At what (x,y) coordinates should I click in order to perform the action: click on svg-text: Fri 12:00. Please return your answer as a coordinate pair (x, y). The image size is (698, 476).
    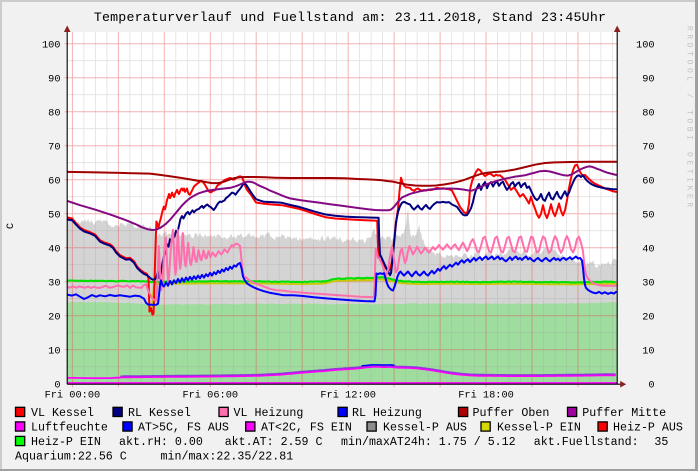
    Looking at the image, I should click on (348, 396).